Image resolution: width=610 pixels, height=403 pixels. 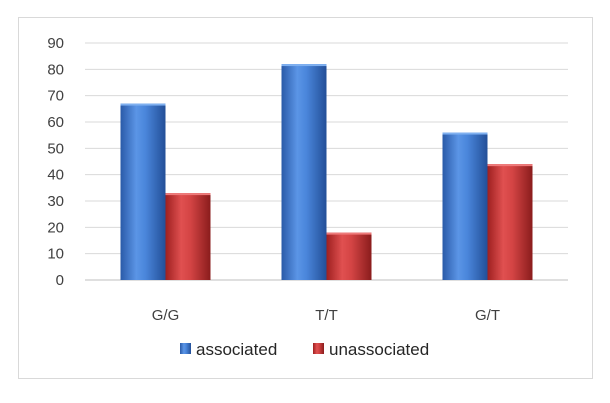 What do you see at coordinates (55, 122) in the screenshot?
I see `y-tick-label: 60` at bounding box center [55, 122].